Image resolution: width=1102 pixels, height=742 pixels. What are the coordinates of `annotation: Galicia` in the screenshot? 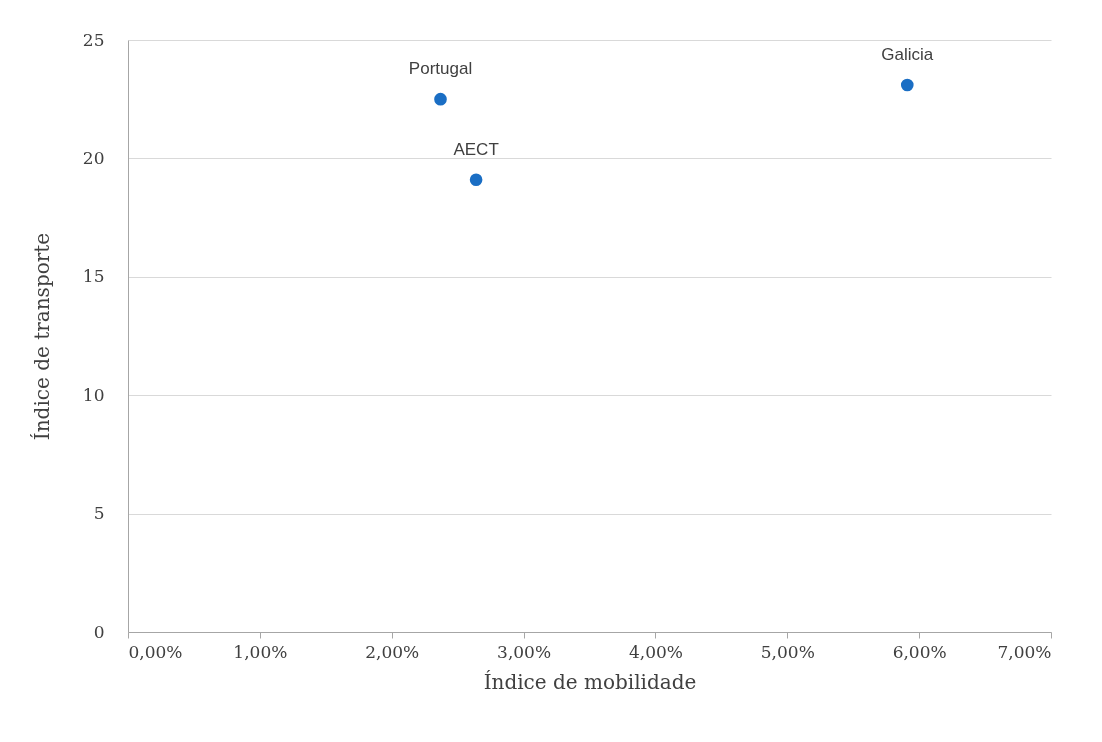 It's located at (907, 54).